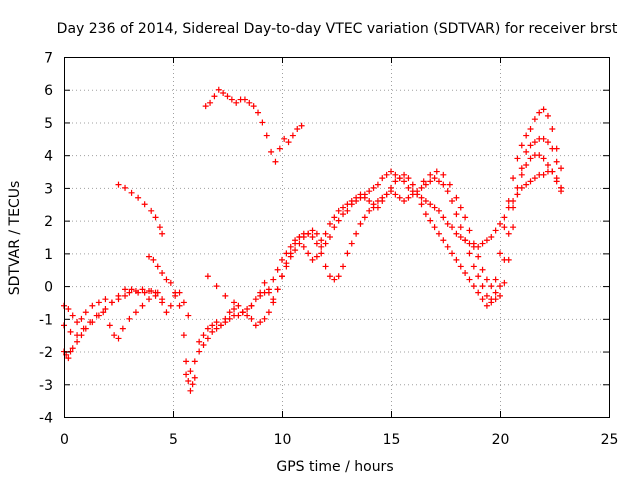 This screenshot has width=640, height=480. Describe the element at coordinates (339, 440) in the screenshot. I see `x-tick-labels: 0 5 10 15 20 25` at that location.